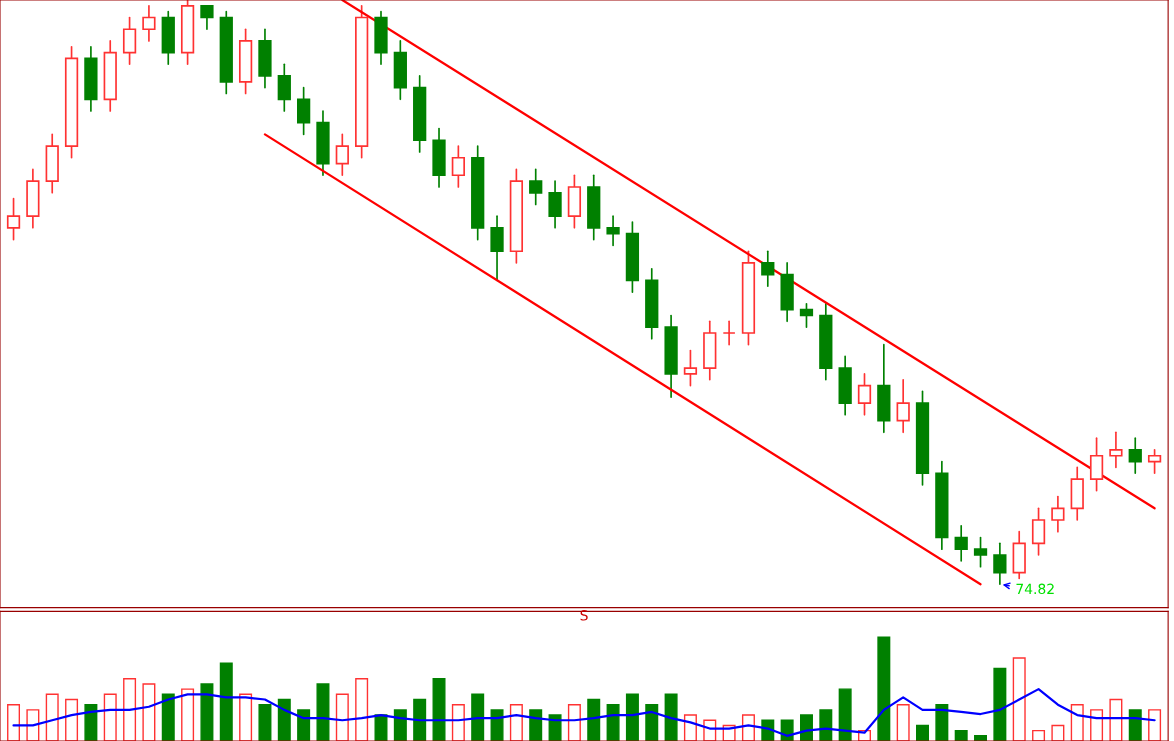 The image size is (1174, 741). What do you see at coordinates (584, 615) in the screenshot?
I see `text: S` at bounding box center [584, 615].